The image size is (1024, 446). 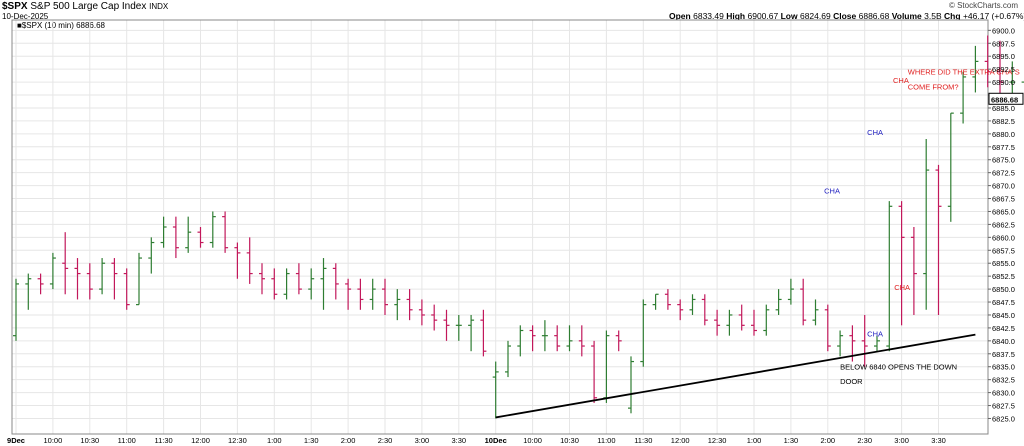 I want to click on y-tick-label: 6885.0, so click(x=1003, y=108).